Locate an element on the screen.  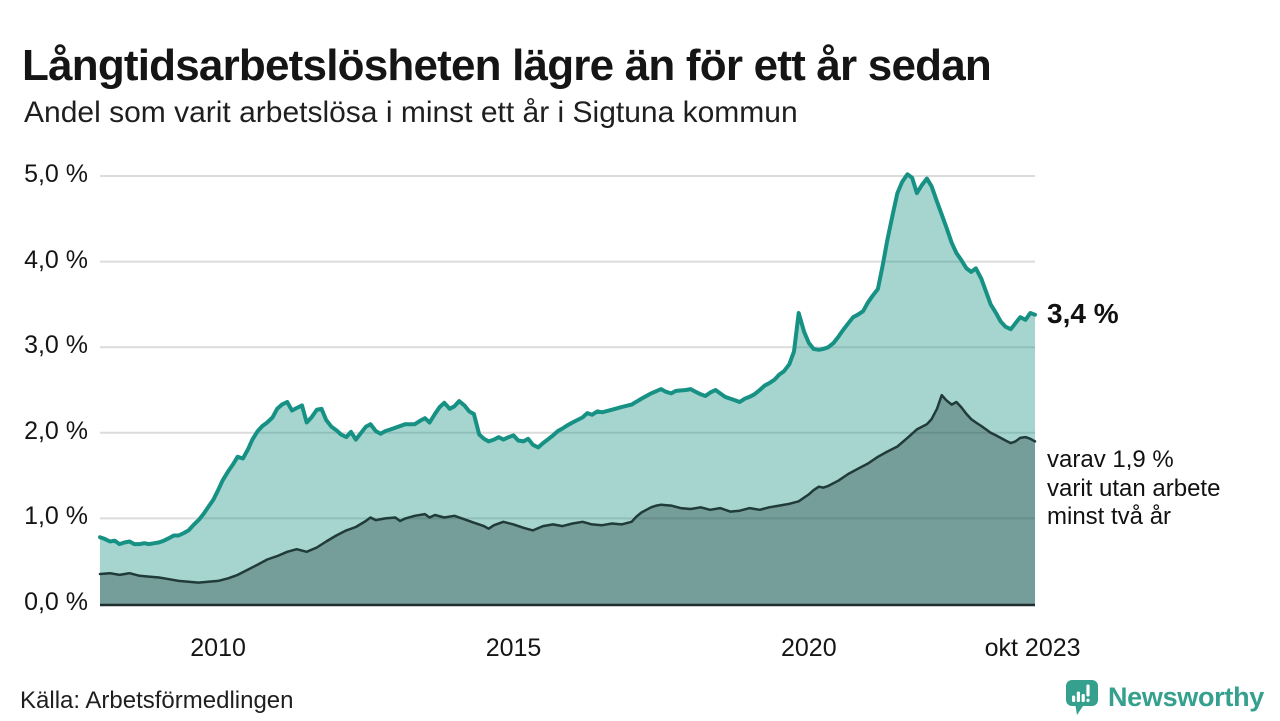
y-axis-tick-label: 4,0 % is located at coordinates (56, 259).